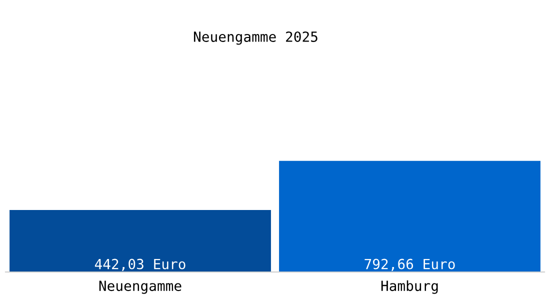  Describe the element at coordinates (140, 265) in the screenshot. I see `data-label: 442,03 Euro` at that location.